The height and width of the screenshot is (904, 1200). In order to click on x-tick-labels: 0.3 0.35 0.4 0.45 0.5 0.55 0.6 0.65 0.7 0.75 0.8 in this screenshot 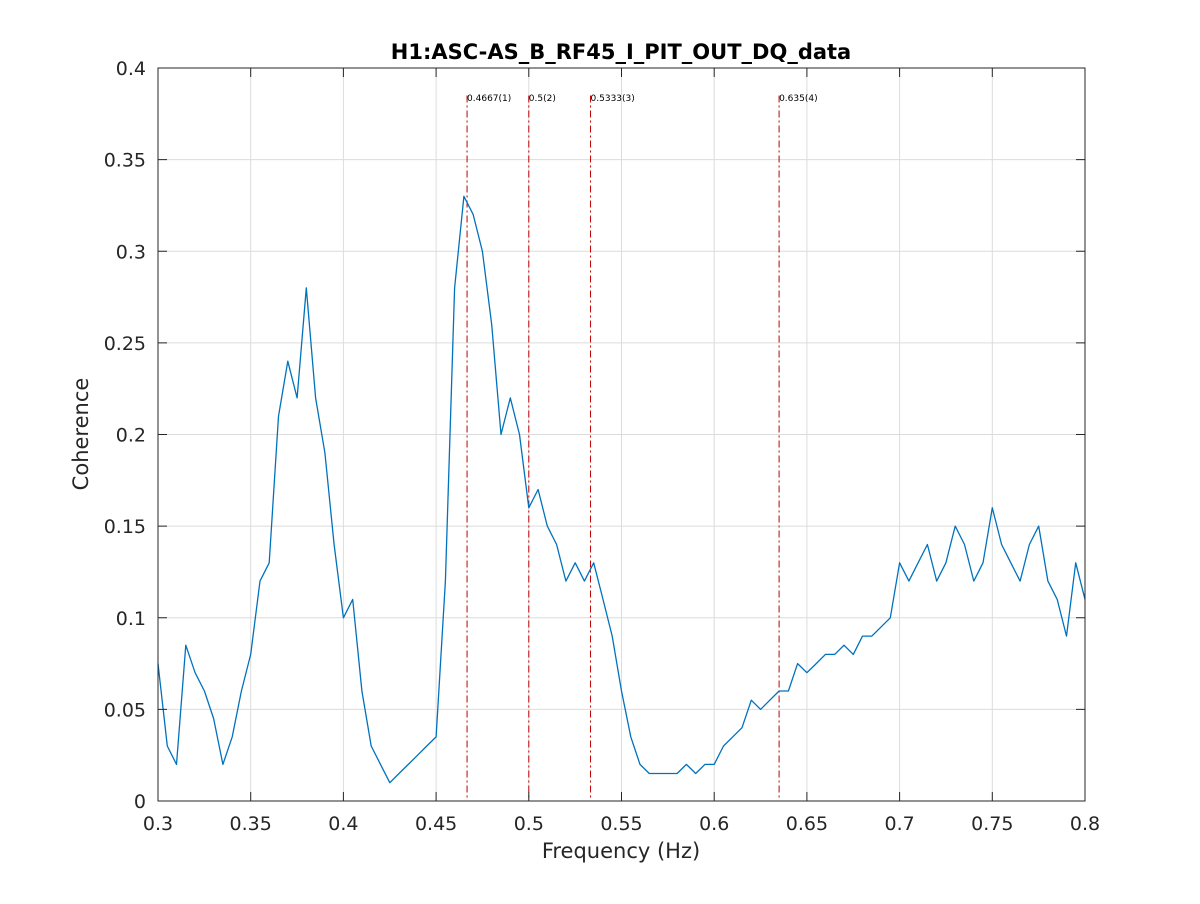, I will do `click(621, 824)`.